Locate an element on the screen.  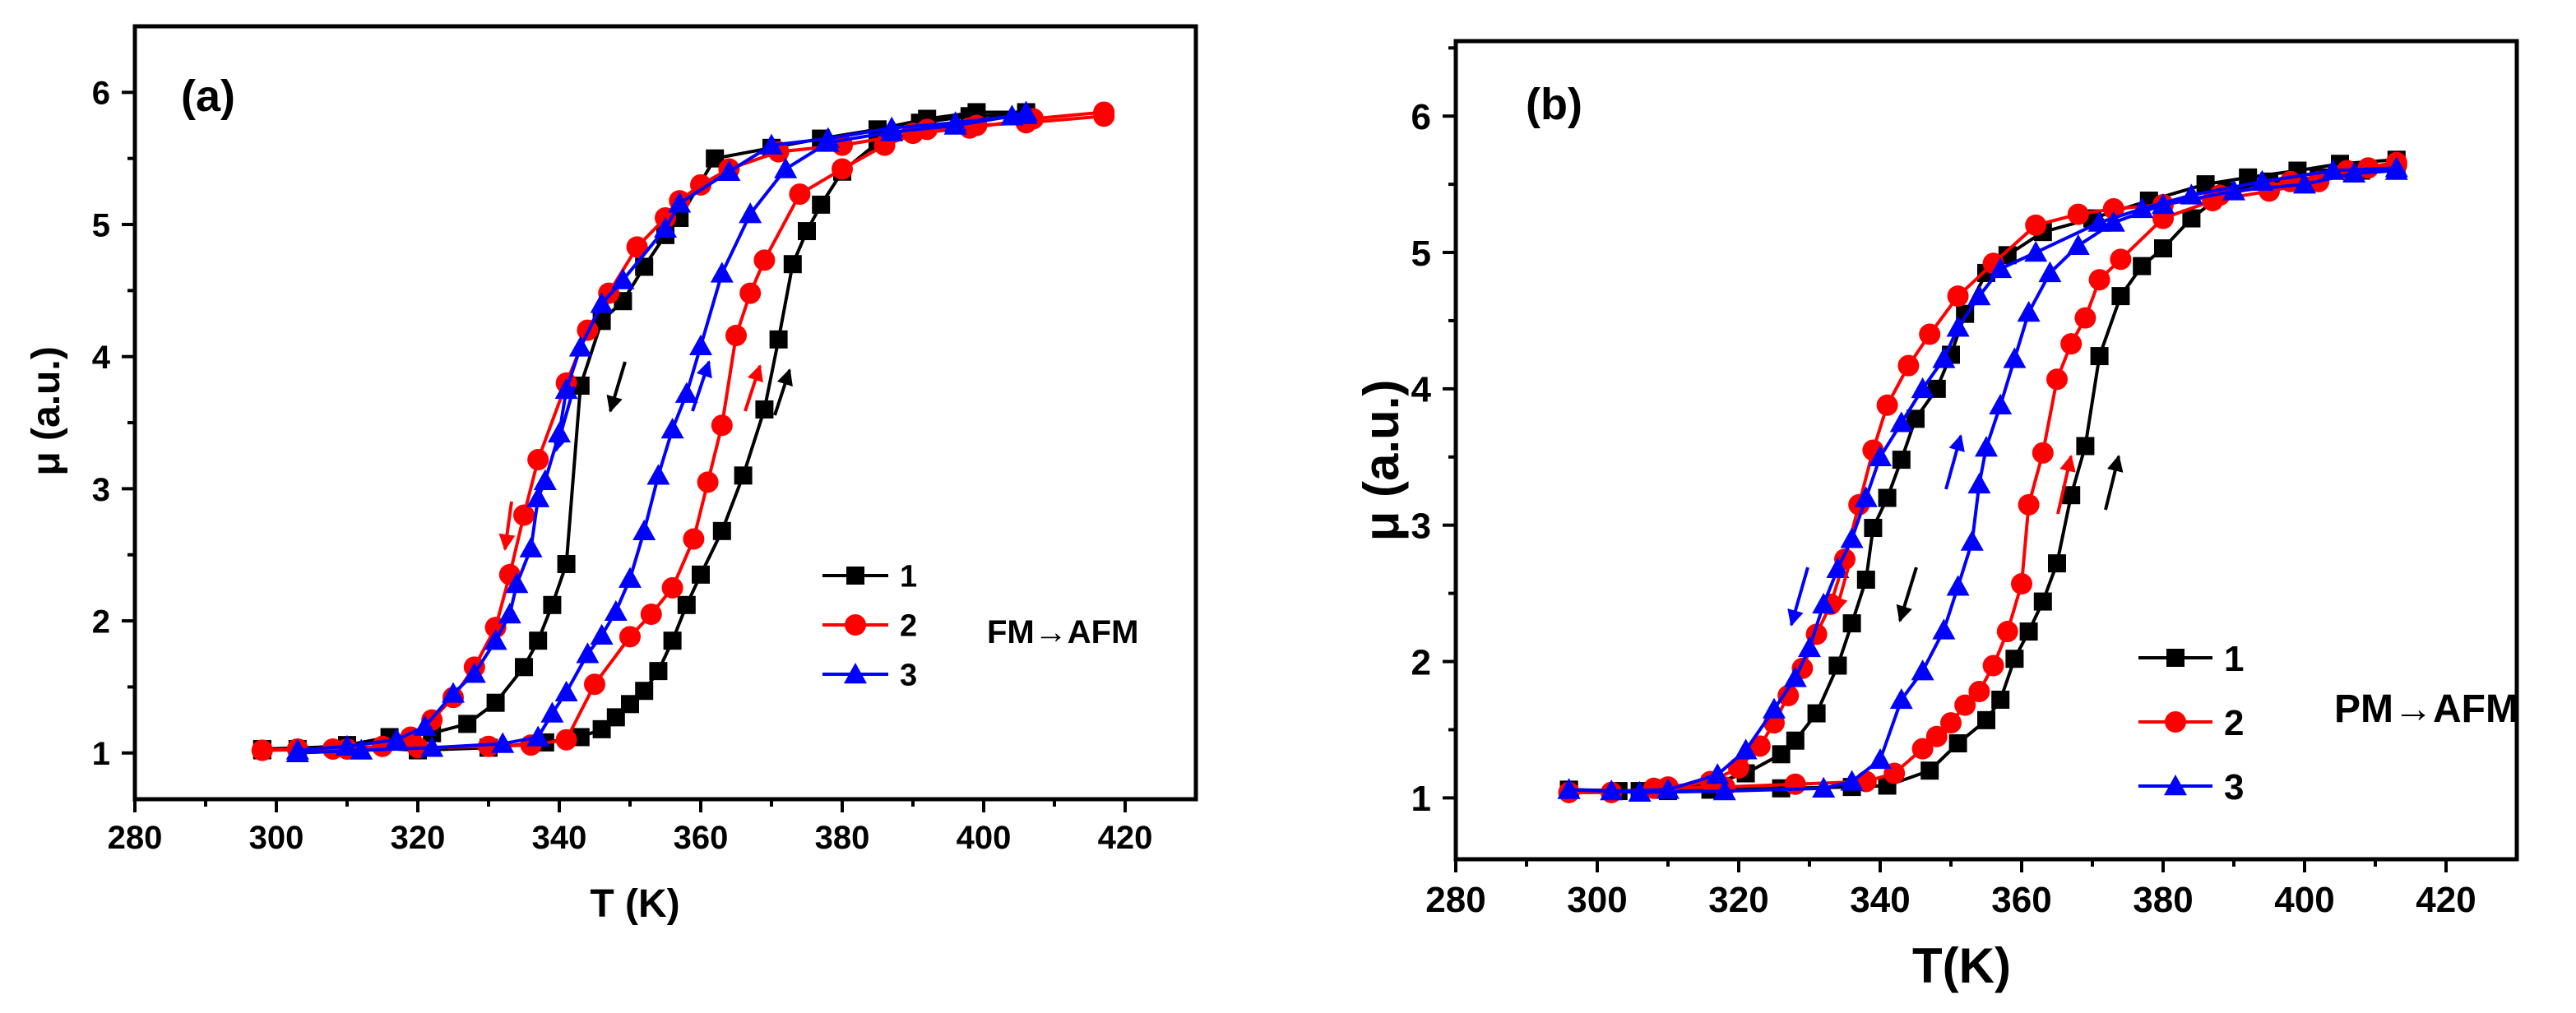
arrow-heating-blue is located at coordinates (1955, 462).